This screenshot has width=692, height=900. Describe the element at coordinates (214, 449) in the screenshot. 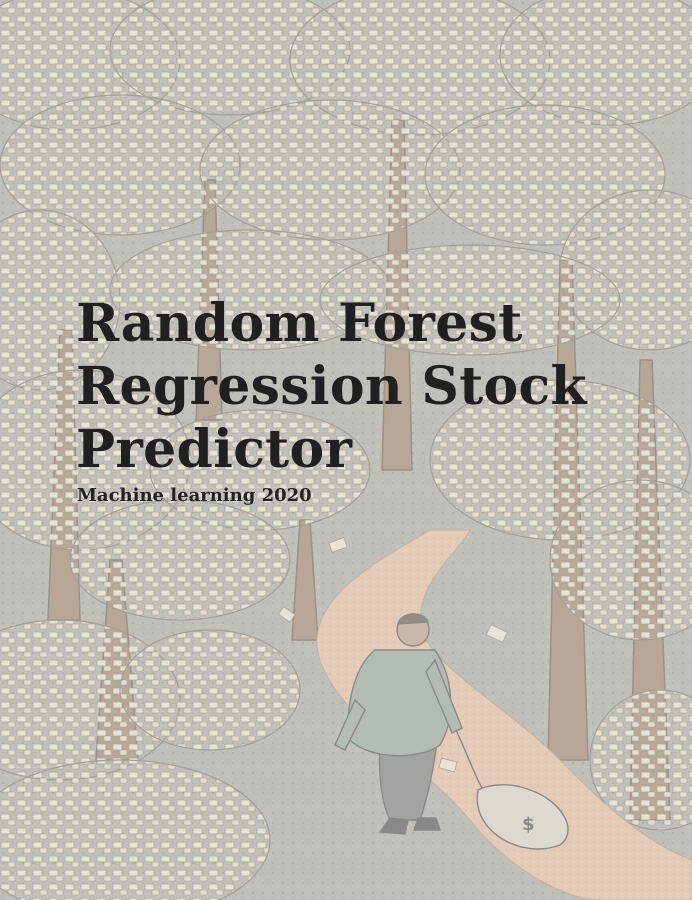

I see `cover-title-line: Predictor` at that location.